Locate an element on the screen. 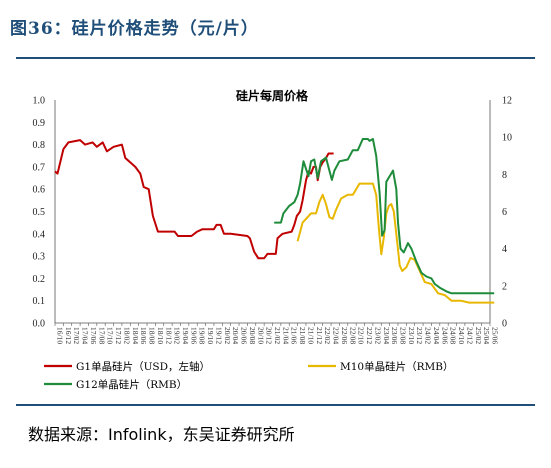 The width and height of the screenshot is (551, 468). x-tick-label: 18/06 is located at coordinates (143, 335).